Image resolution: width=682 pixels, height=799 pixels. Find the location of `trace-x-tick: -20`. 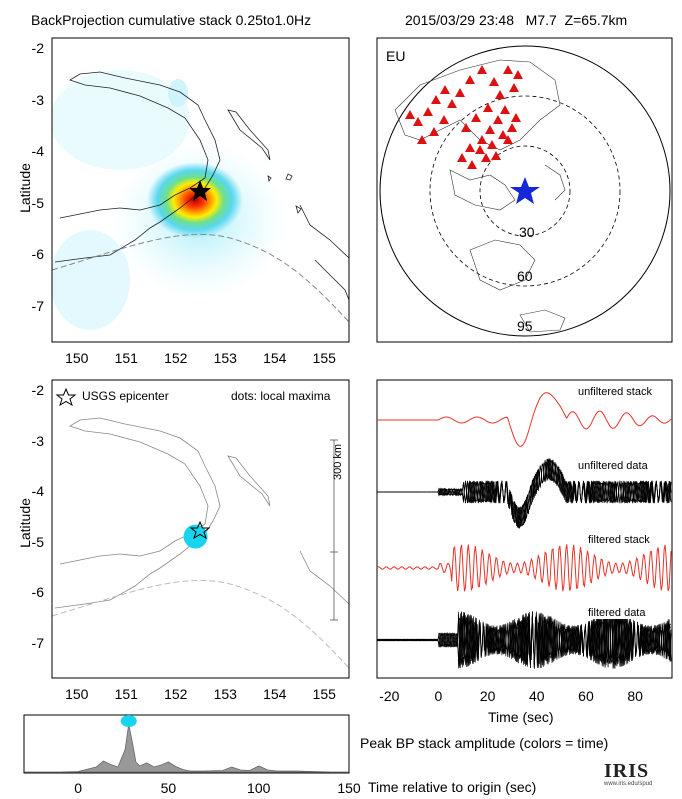

trace-x-tick: -20 is located at coordinates (389, 696).